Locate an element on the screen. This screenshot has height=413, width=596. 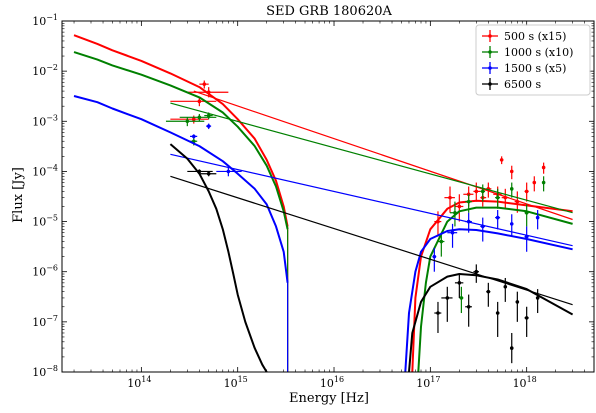
legend: 500 s (x15) 1000 s (x10) 1500 s (x5) 6500 s is located at coordinates (533, 60).